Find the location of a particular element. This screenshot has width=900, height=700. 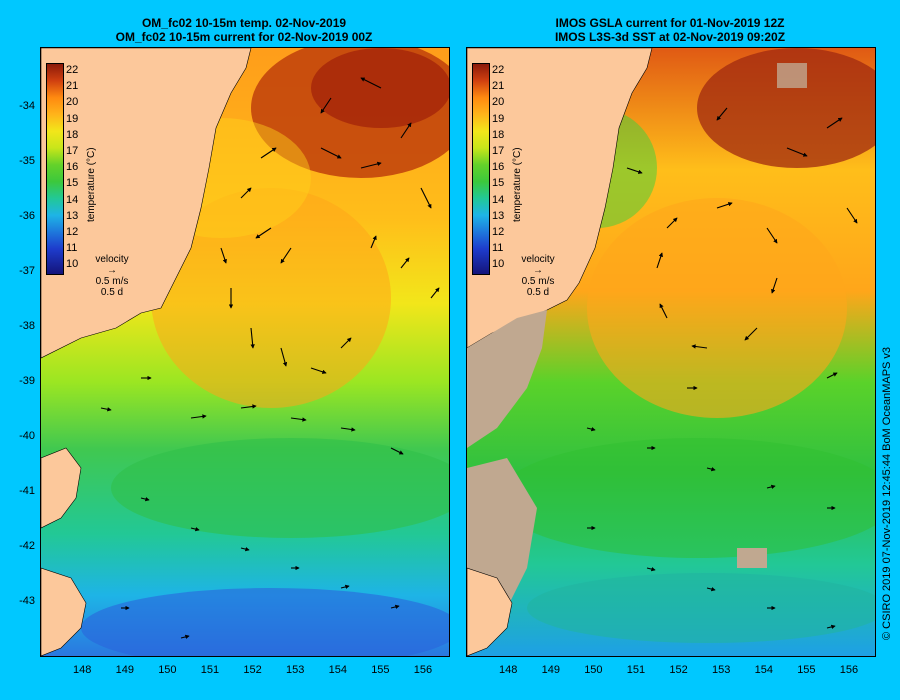

y-tick-label: -41 is located at coordinates (27, 491).